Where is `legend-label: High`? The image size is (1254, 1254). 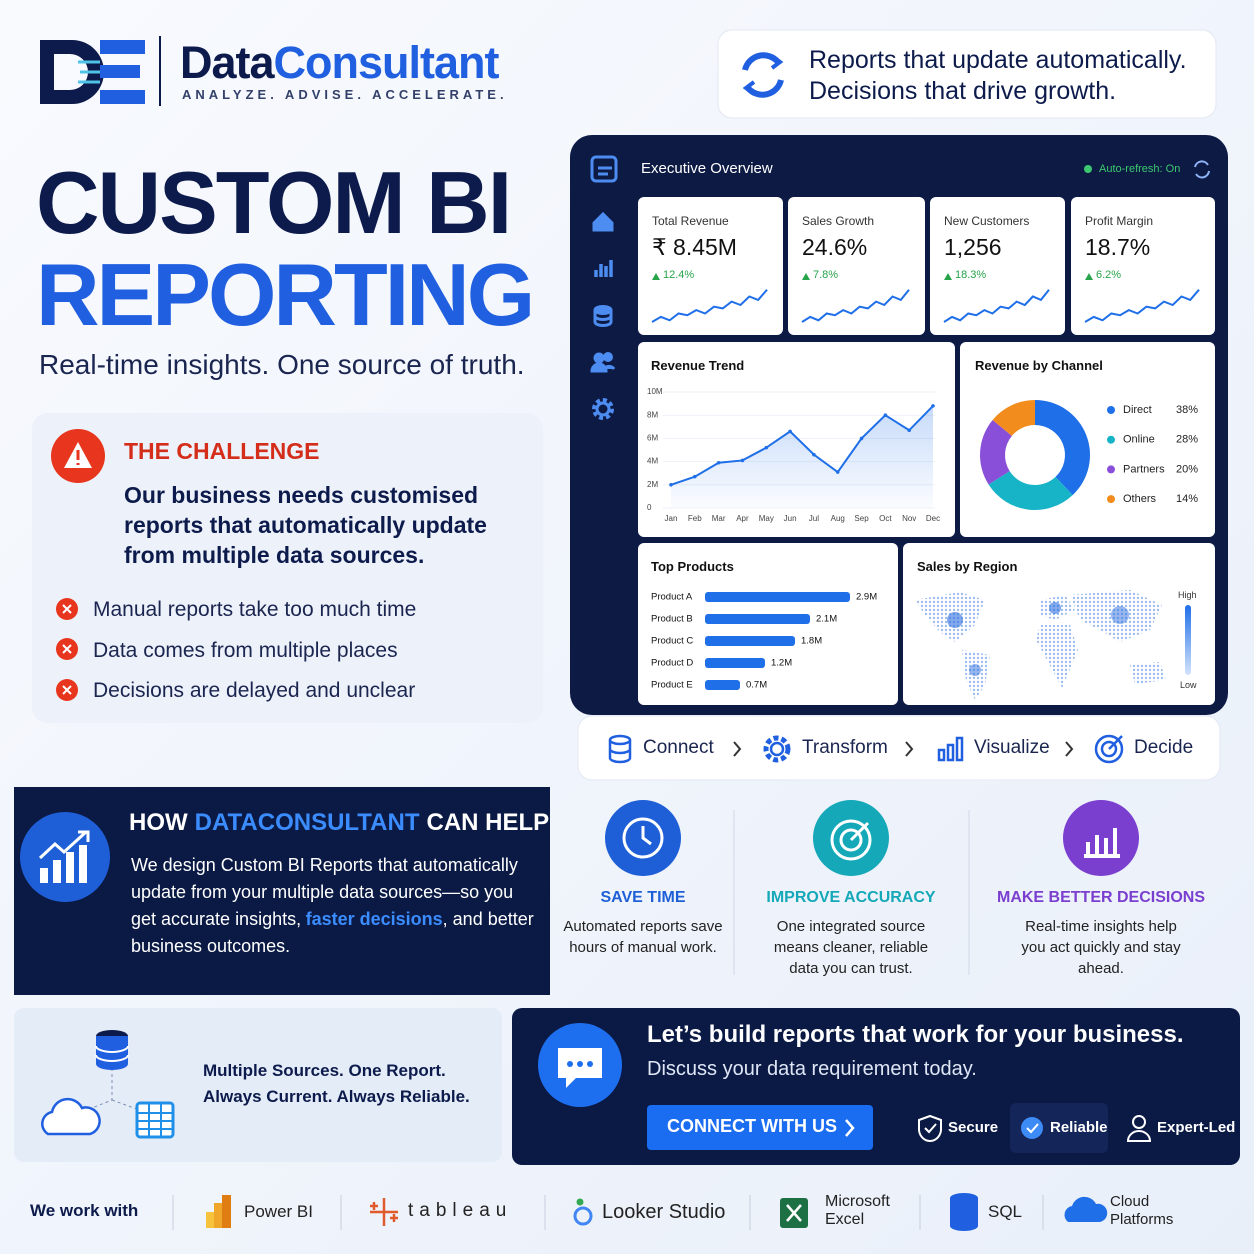 legend-label: High is located at coordinates (1187, 595).